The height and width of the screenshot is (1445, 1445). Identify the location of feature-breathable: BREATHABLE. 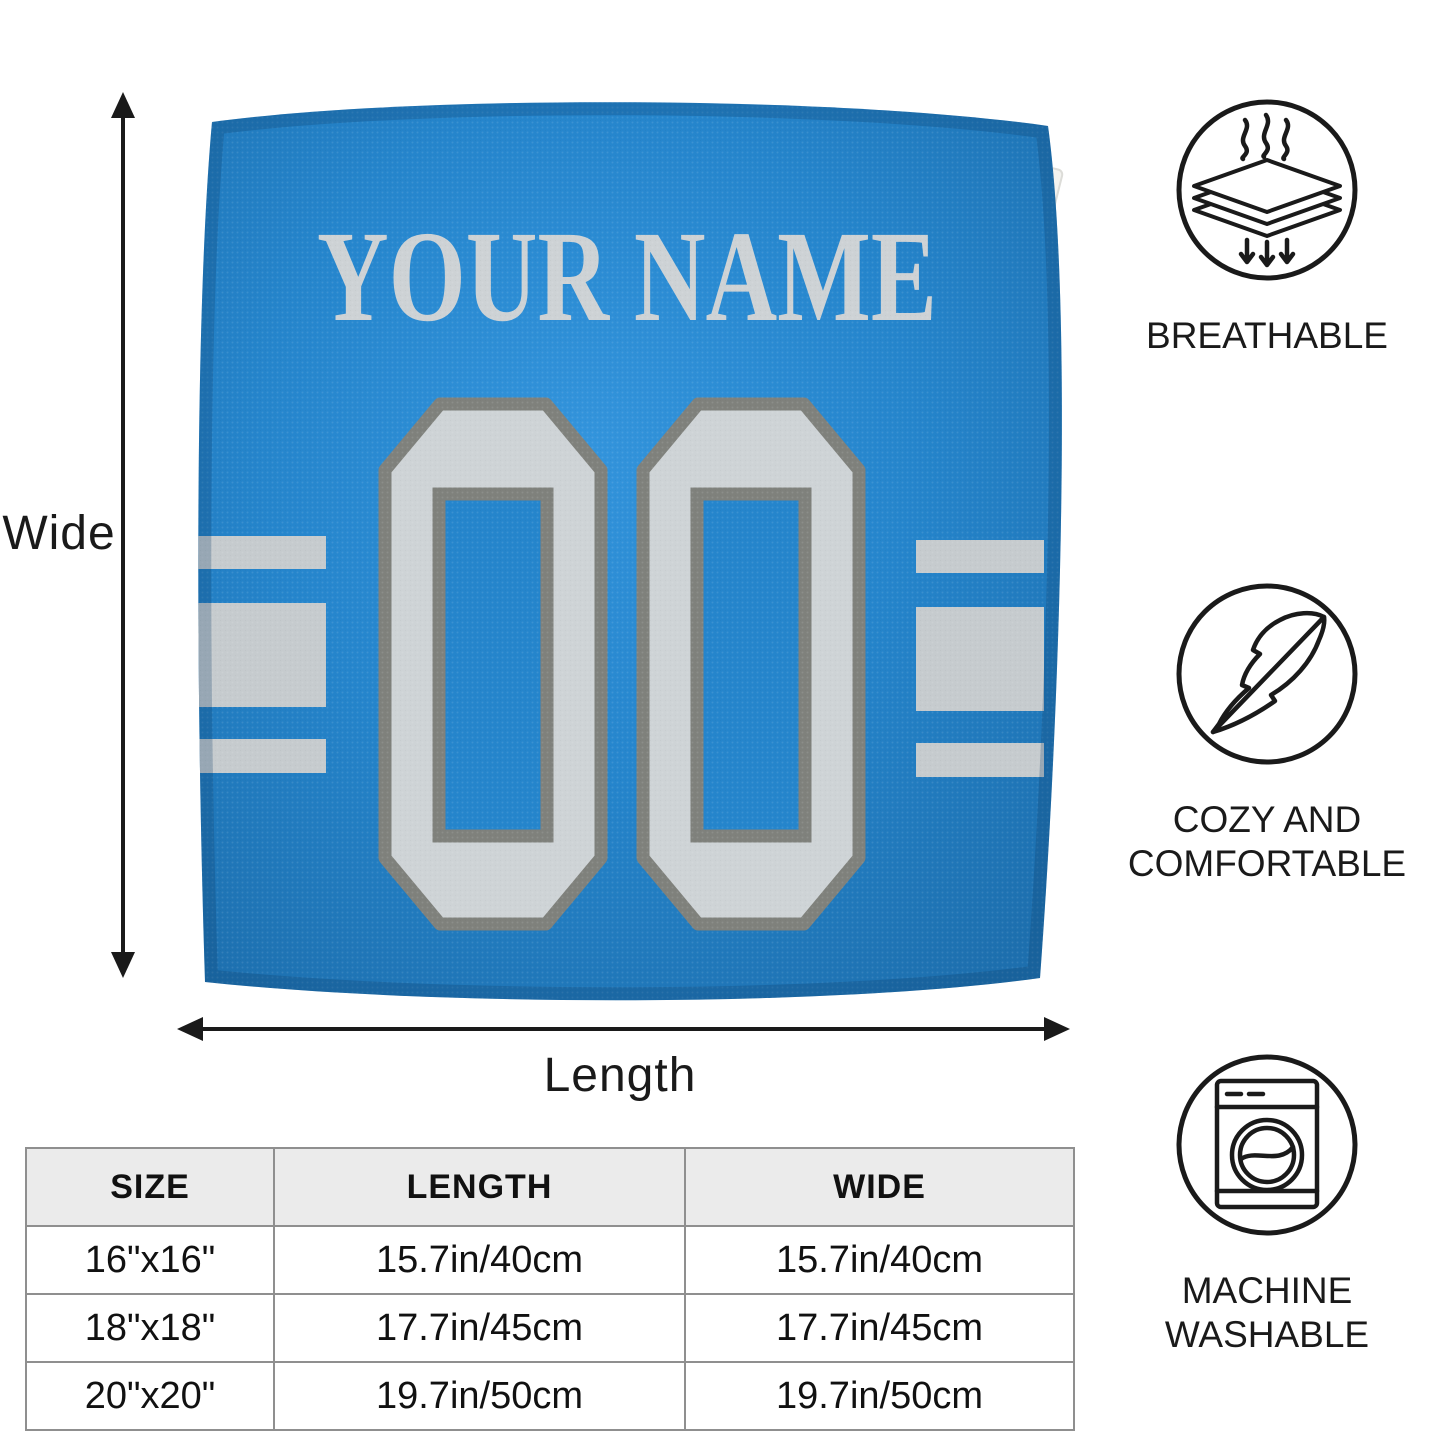
(1267, 224).